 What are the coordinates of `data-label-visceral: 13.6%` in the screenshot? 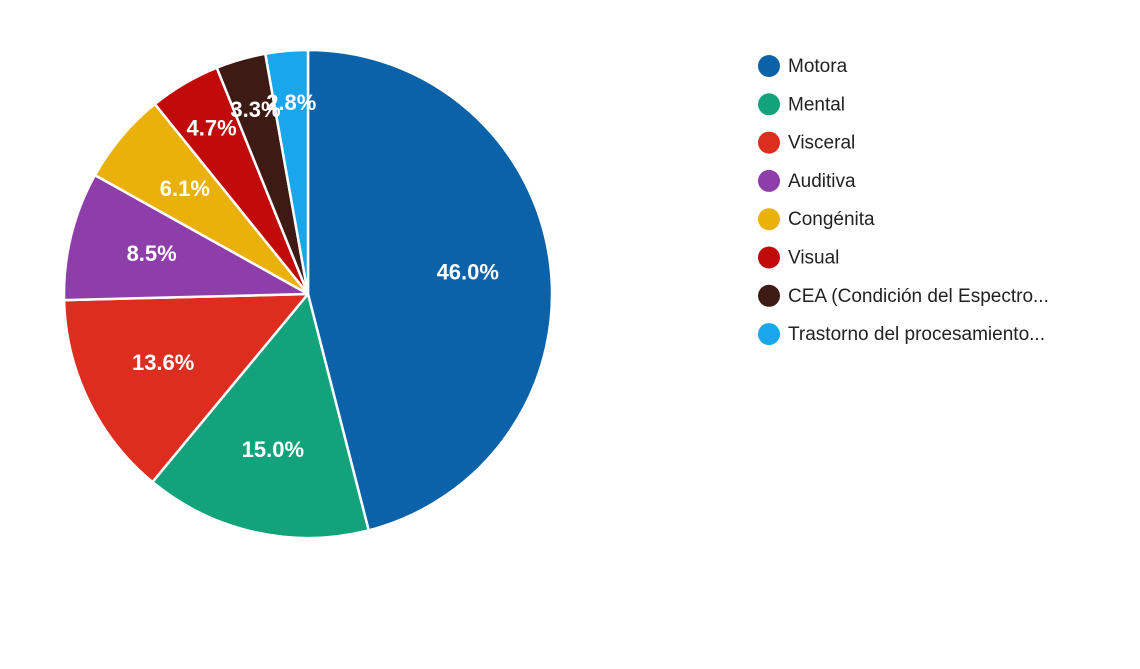 It's located at (163, 362).